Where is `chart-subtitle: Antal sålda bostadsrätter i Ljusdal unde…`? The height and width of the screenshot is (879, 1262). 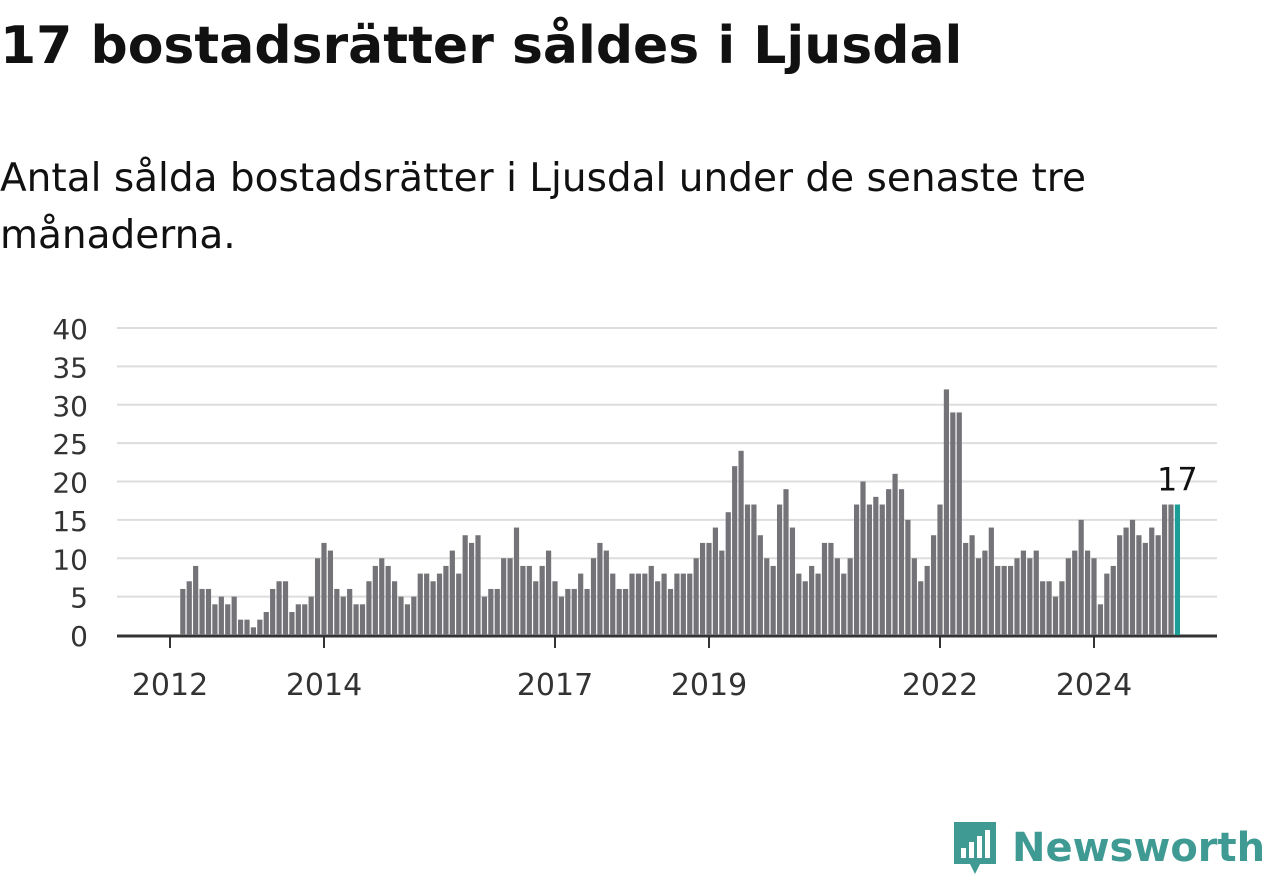
chart-subtitle: Antal sålda bostadsrätter i Ljusdal unde… is located at coordinates (543, 207).